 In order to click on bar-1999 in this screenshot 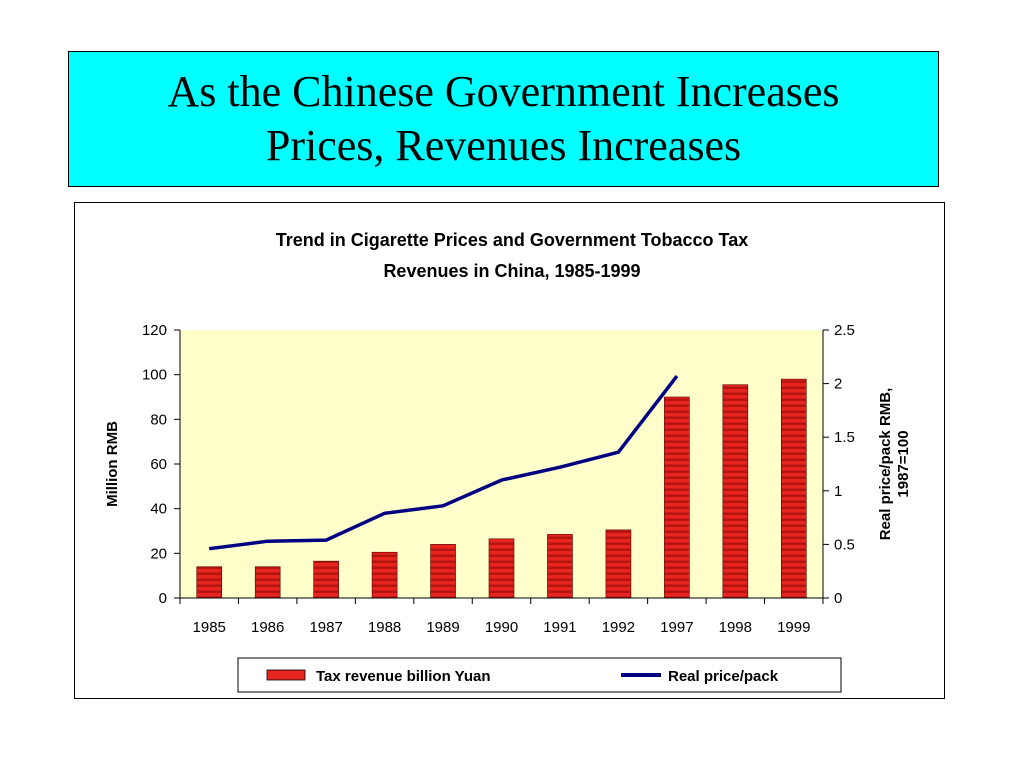, I will do `click(793, 488)`.